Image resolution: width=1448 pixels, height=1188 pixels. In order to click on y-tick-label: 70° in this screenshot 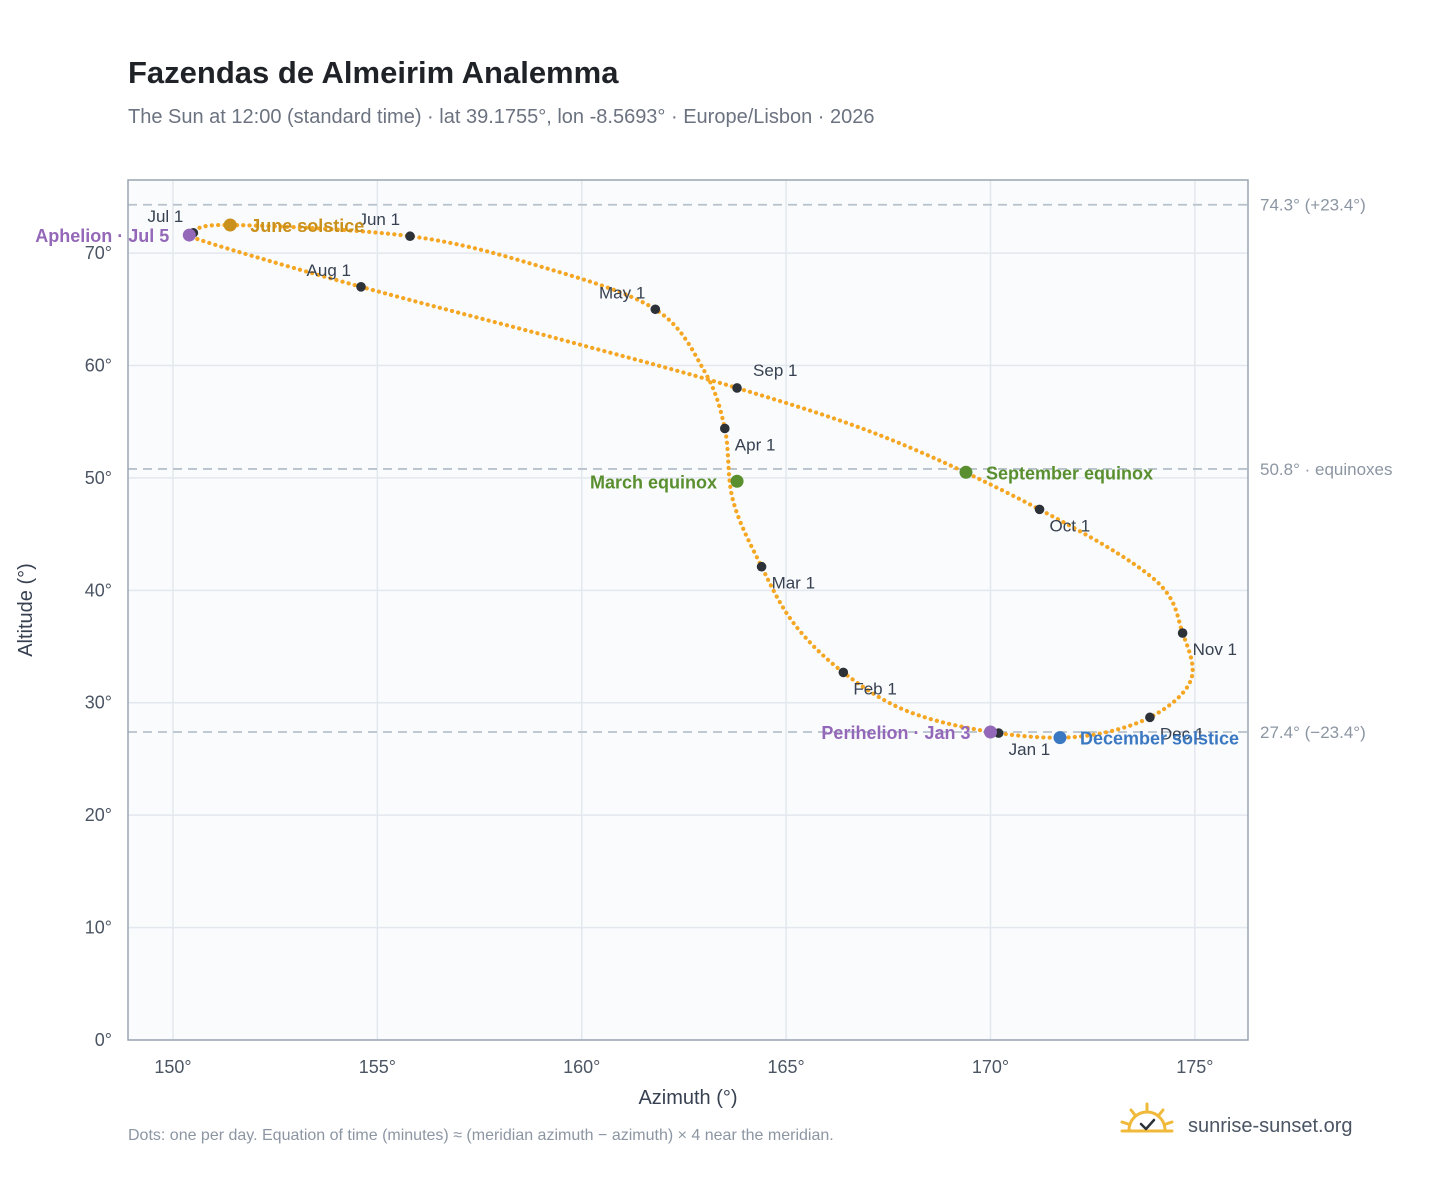, I will do `click(98, 253)`.